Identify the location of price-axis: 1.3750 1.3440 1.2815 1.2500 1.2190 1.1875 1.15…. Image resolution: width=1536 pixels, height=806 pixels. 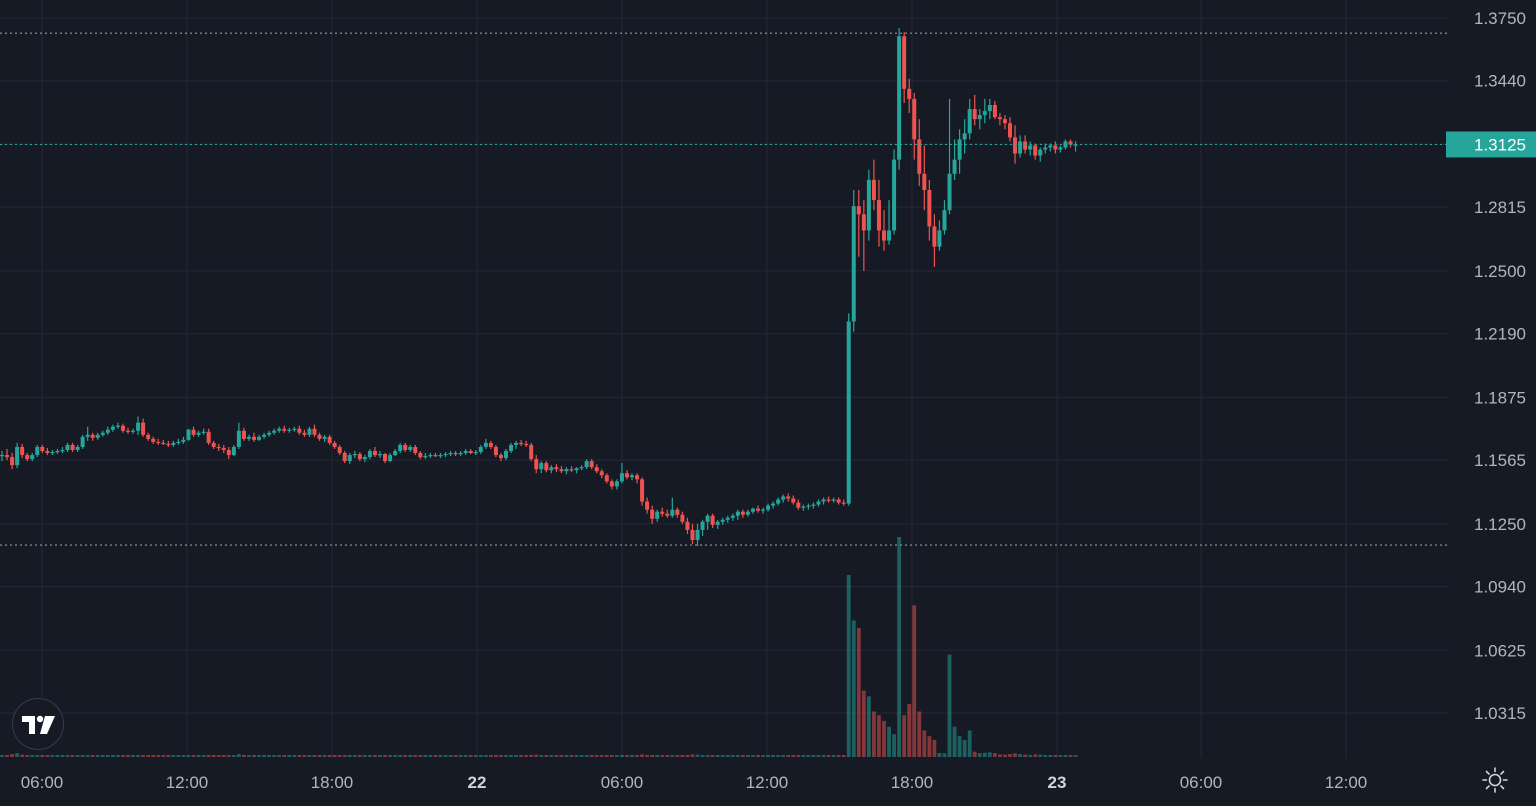
(1491, 366).